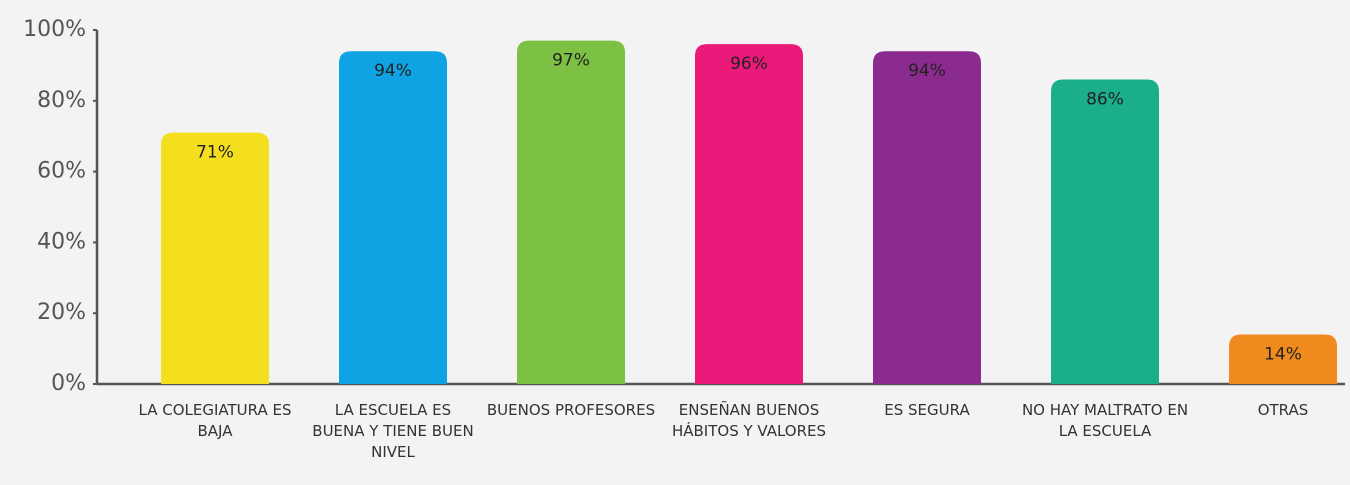 The height and width of the screenshot is (485, 1350). What do you see at coordinates (393, 431) in the screenshot?
I see `x-tick-label: LA ESCUELA ES BUENA Y TIENE BUEN NIVEL` at bounding box center [393, 431].